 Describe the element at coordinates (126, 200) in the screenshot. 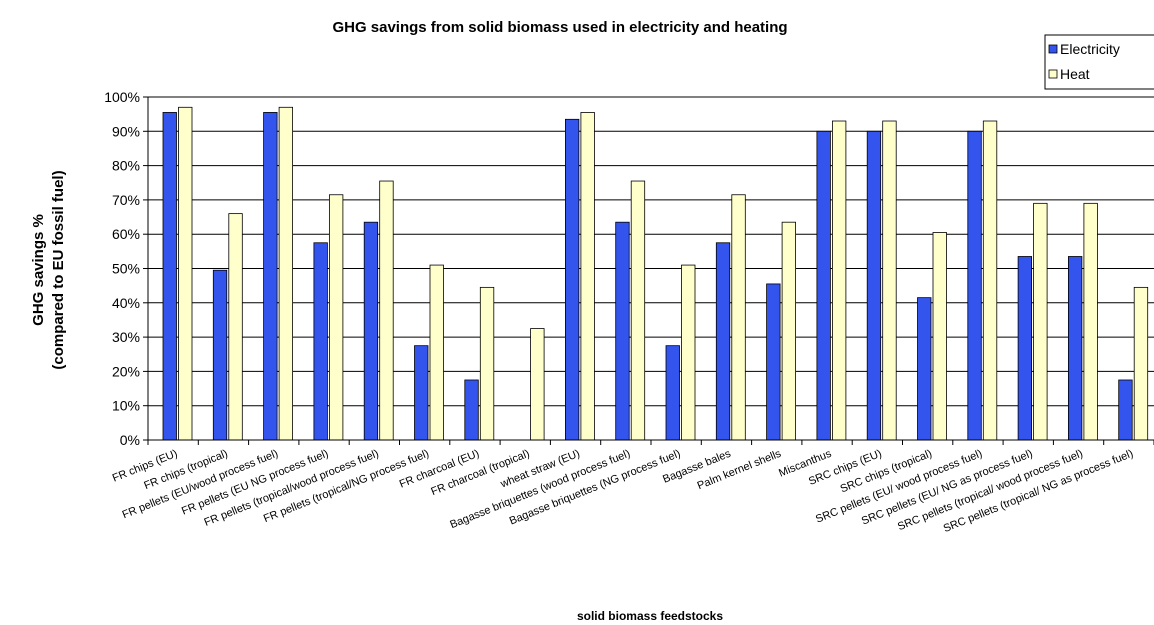

I see `y-tick-label: 70%` at that location.